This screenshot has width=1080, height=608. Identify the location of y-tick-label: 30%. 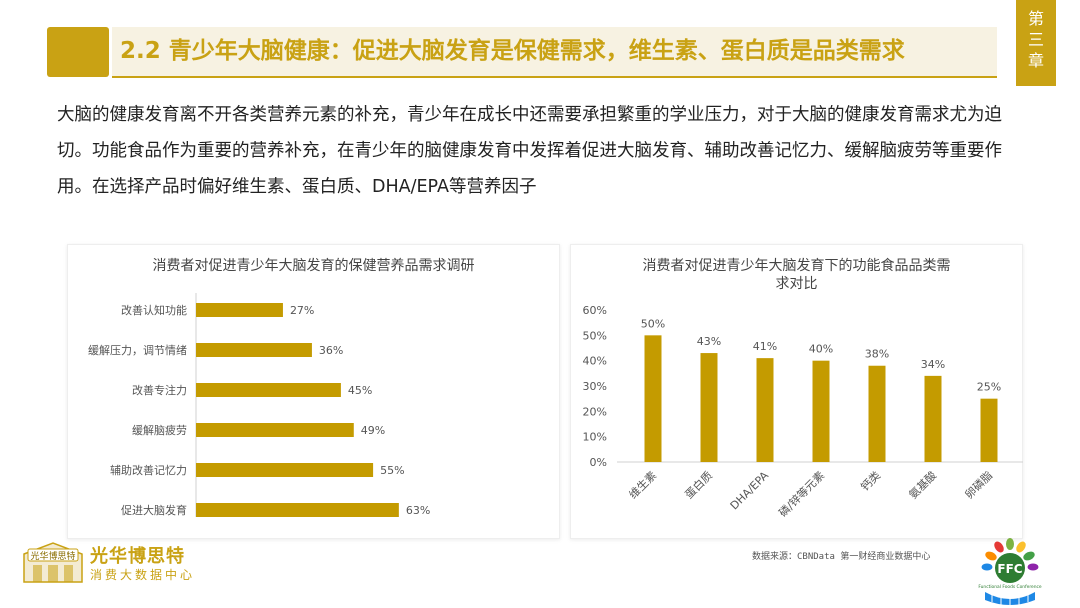
(595, 386).